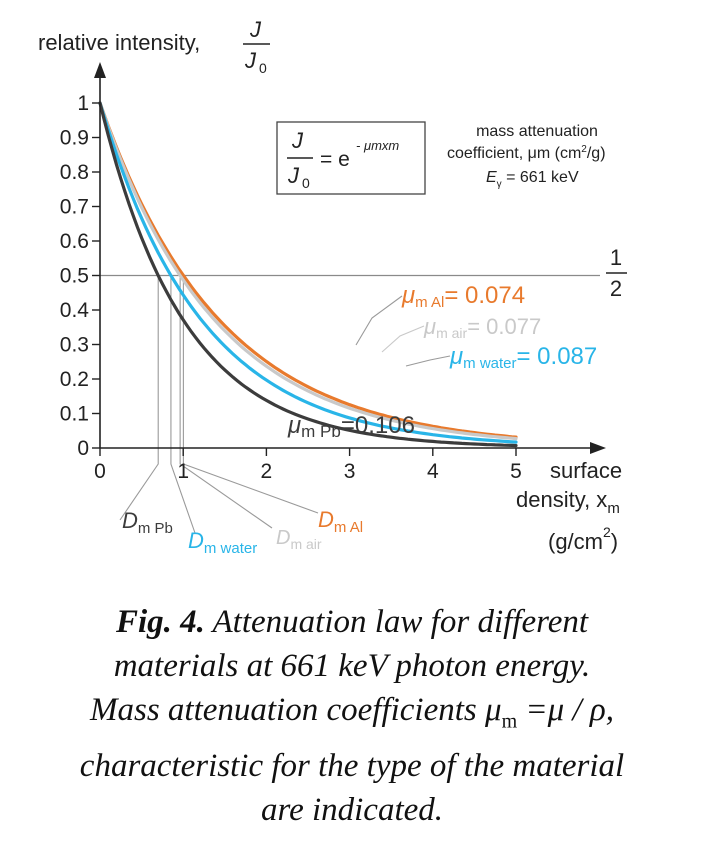 The width and height of the screenshot is (704, 852). Describe the element at coordinates (504, 326) in the screenshot. I see `label-mu-air-value: = 0.077` at that location.